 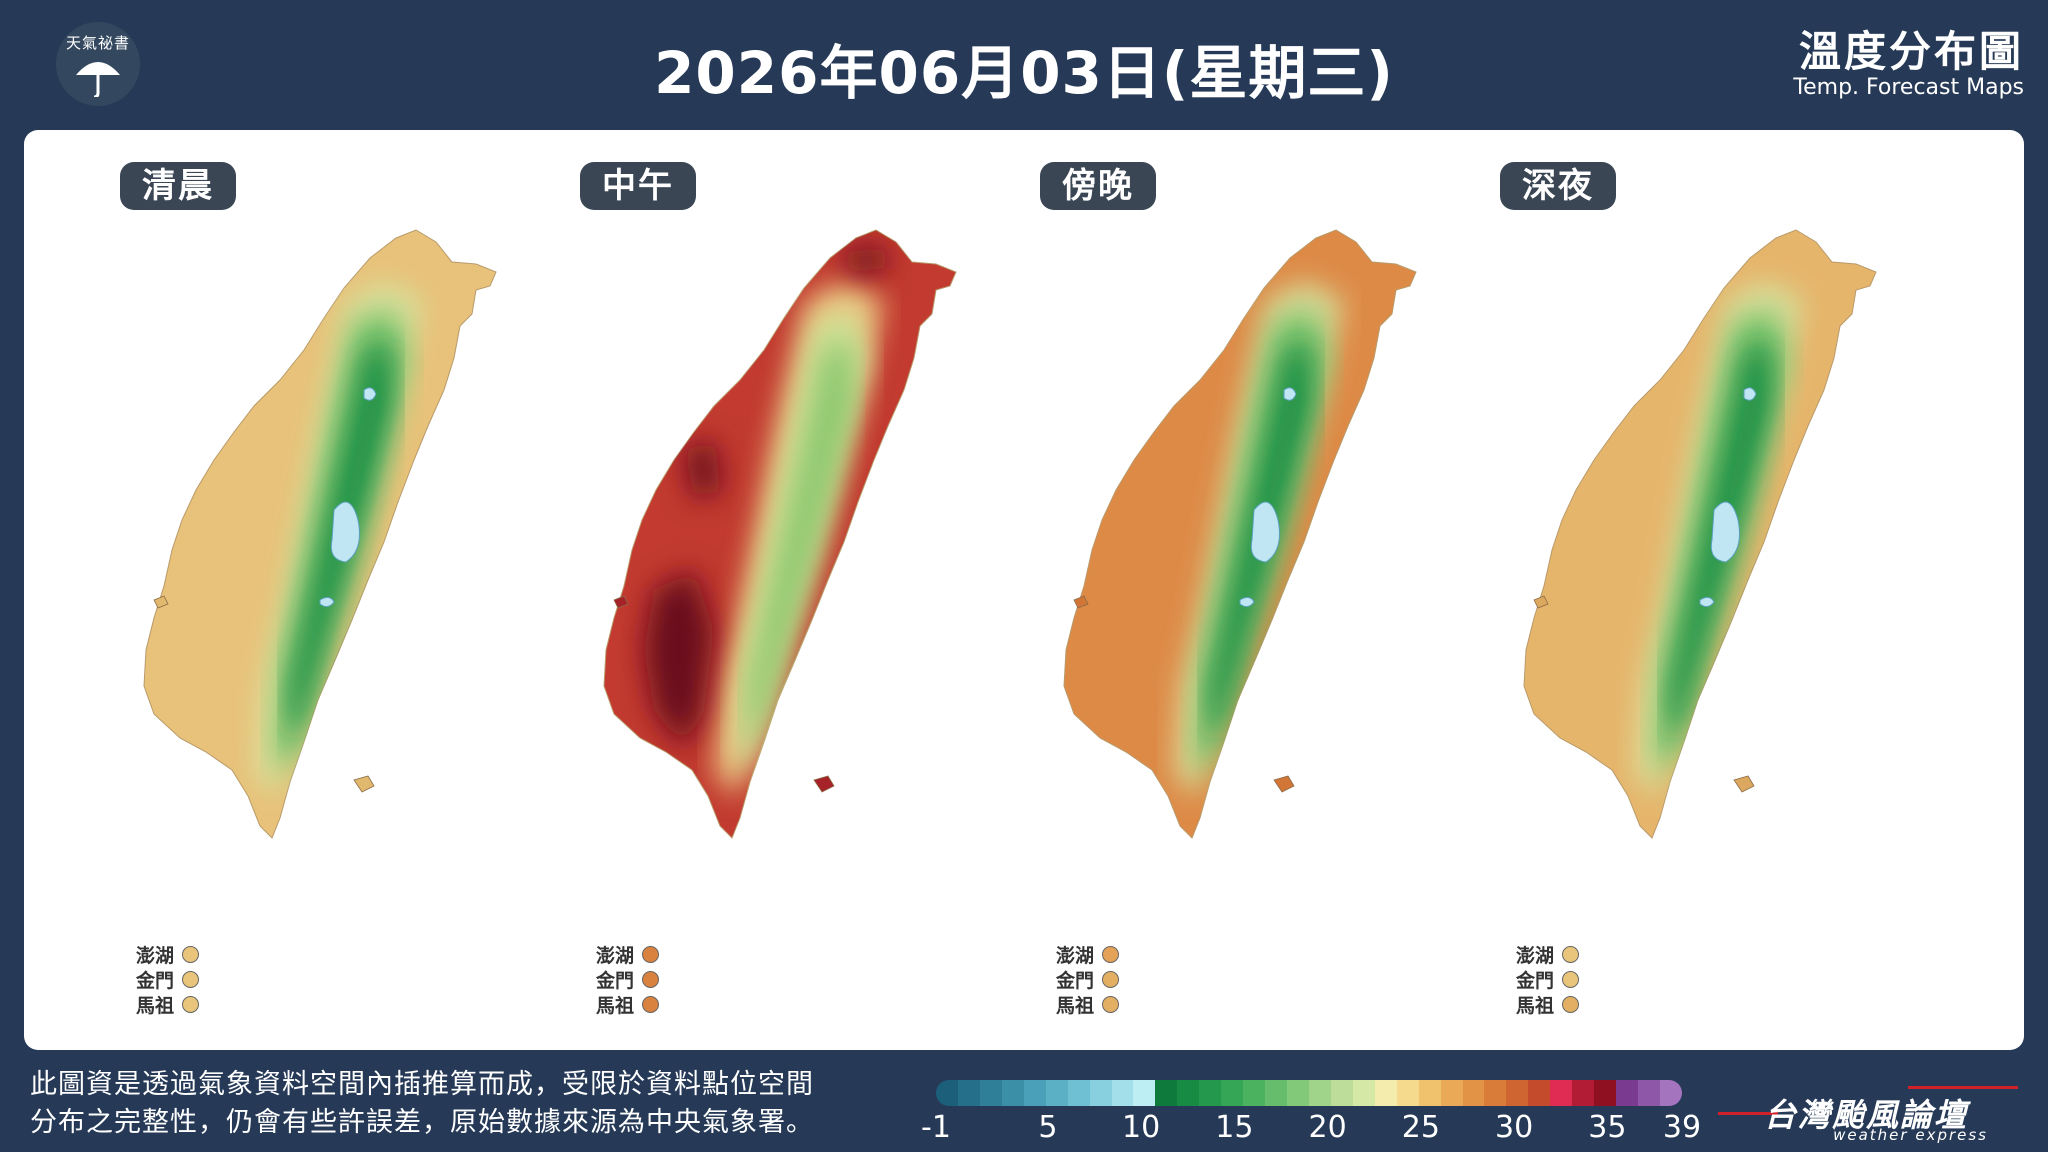 I want to click on color-scale: -1 5 10 15 20 25 30 35 39, so click(x=1311, y=1115).